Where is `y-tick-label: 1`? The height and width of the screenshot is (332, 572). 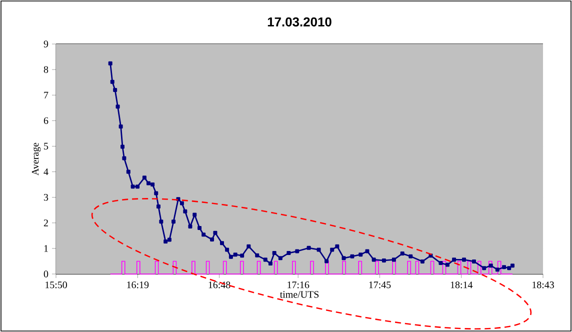
y-tick-label: 1 is located at coordinates (46, 248).